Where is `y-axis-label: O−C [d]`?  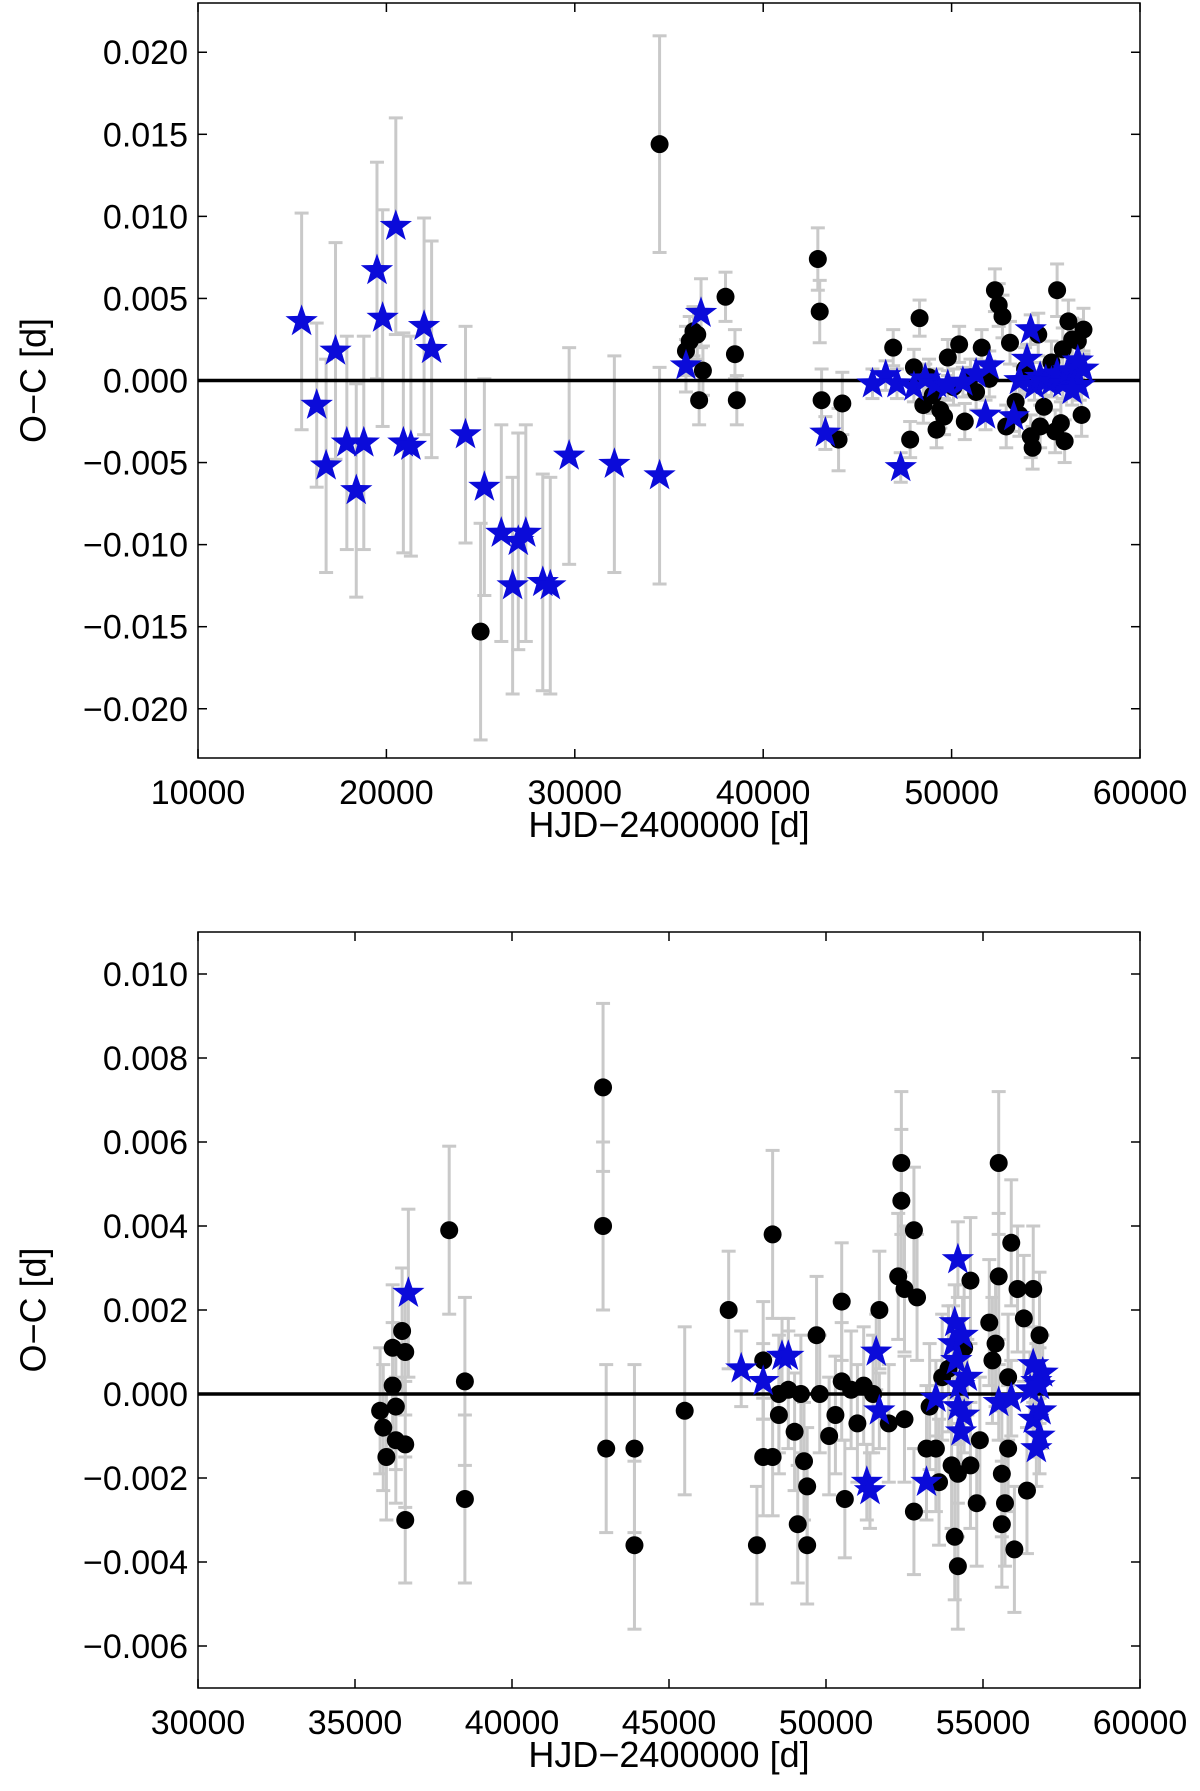
y-axis-label: O−C [d] is located at coordinates (33, 1309).